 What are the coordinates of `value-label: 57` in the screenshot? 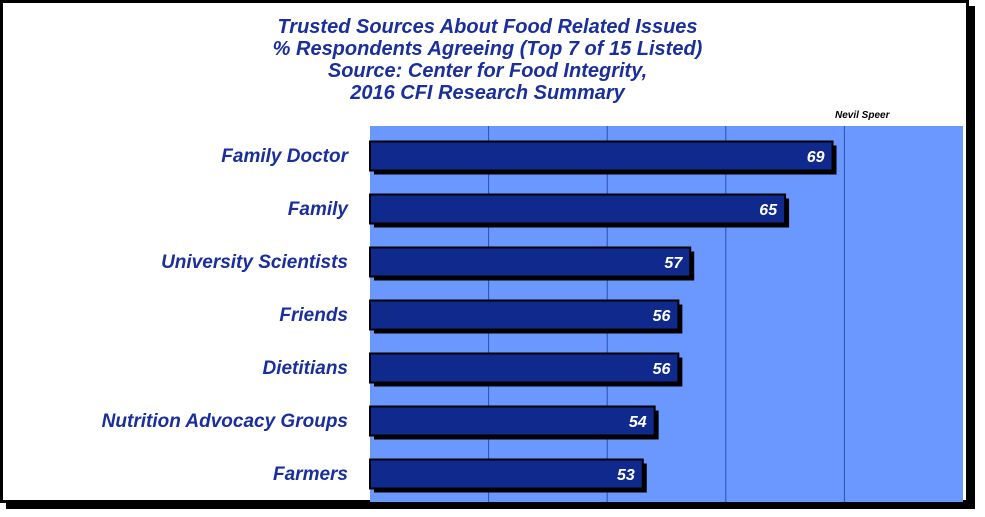 It's located at (673, 263).